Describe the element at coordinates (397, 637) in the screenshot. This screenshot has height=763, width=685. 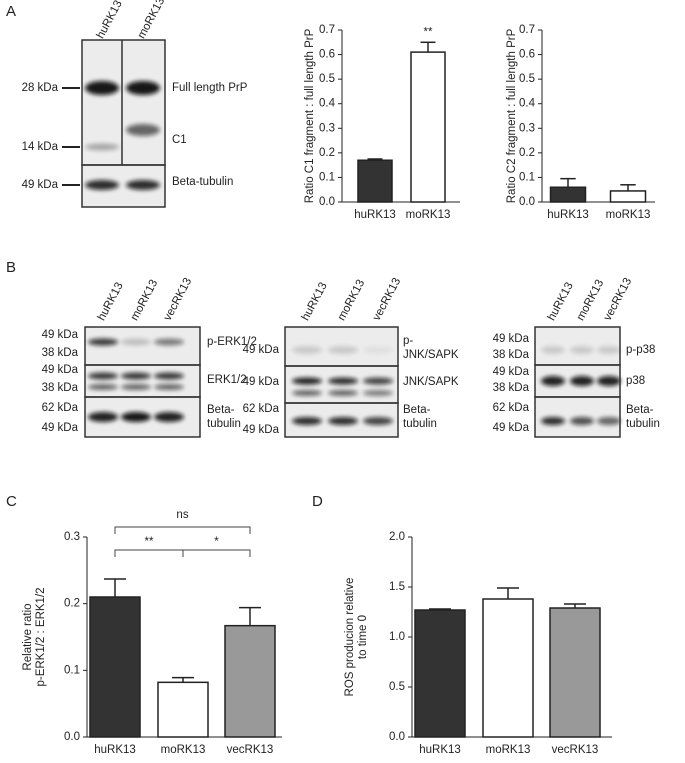
I see `y-tick-label: 1.0` at that location.